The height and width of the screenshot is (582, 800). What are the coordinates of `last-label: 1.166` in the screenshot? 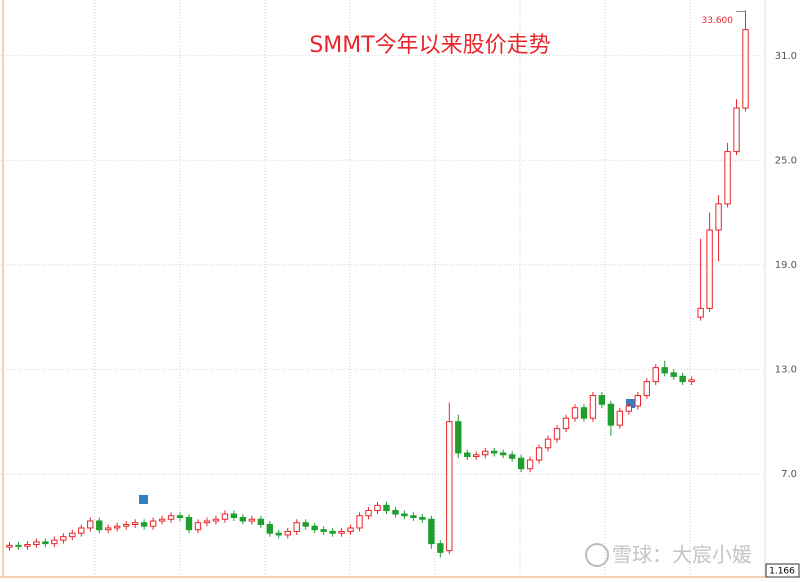 It's located at (782, 572).